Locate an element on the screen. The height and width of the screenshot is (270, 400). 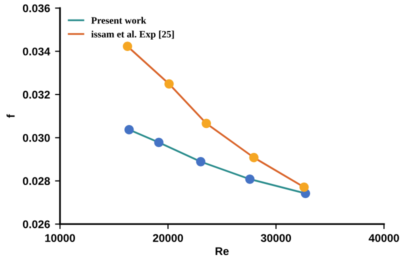
legend-label: Present work is located at coordinates (118, 20).